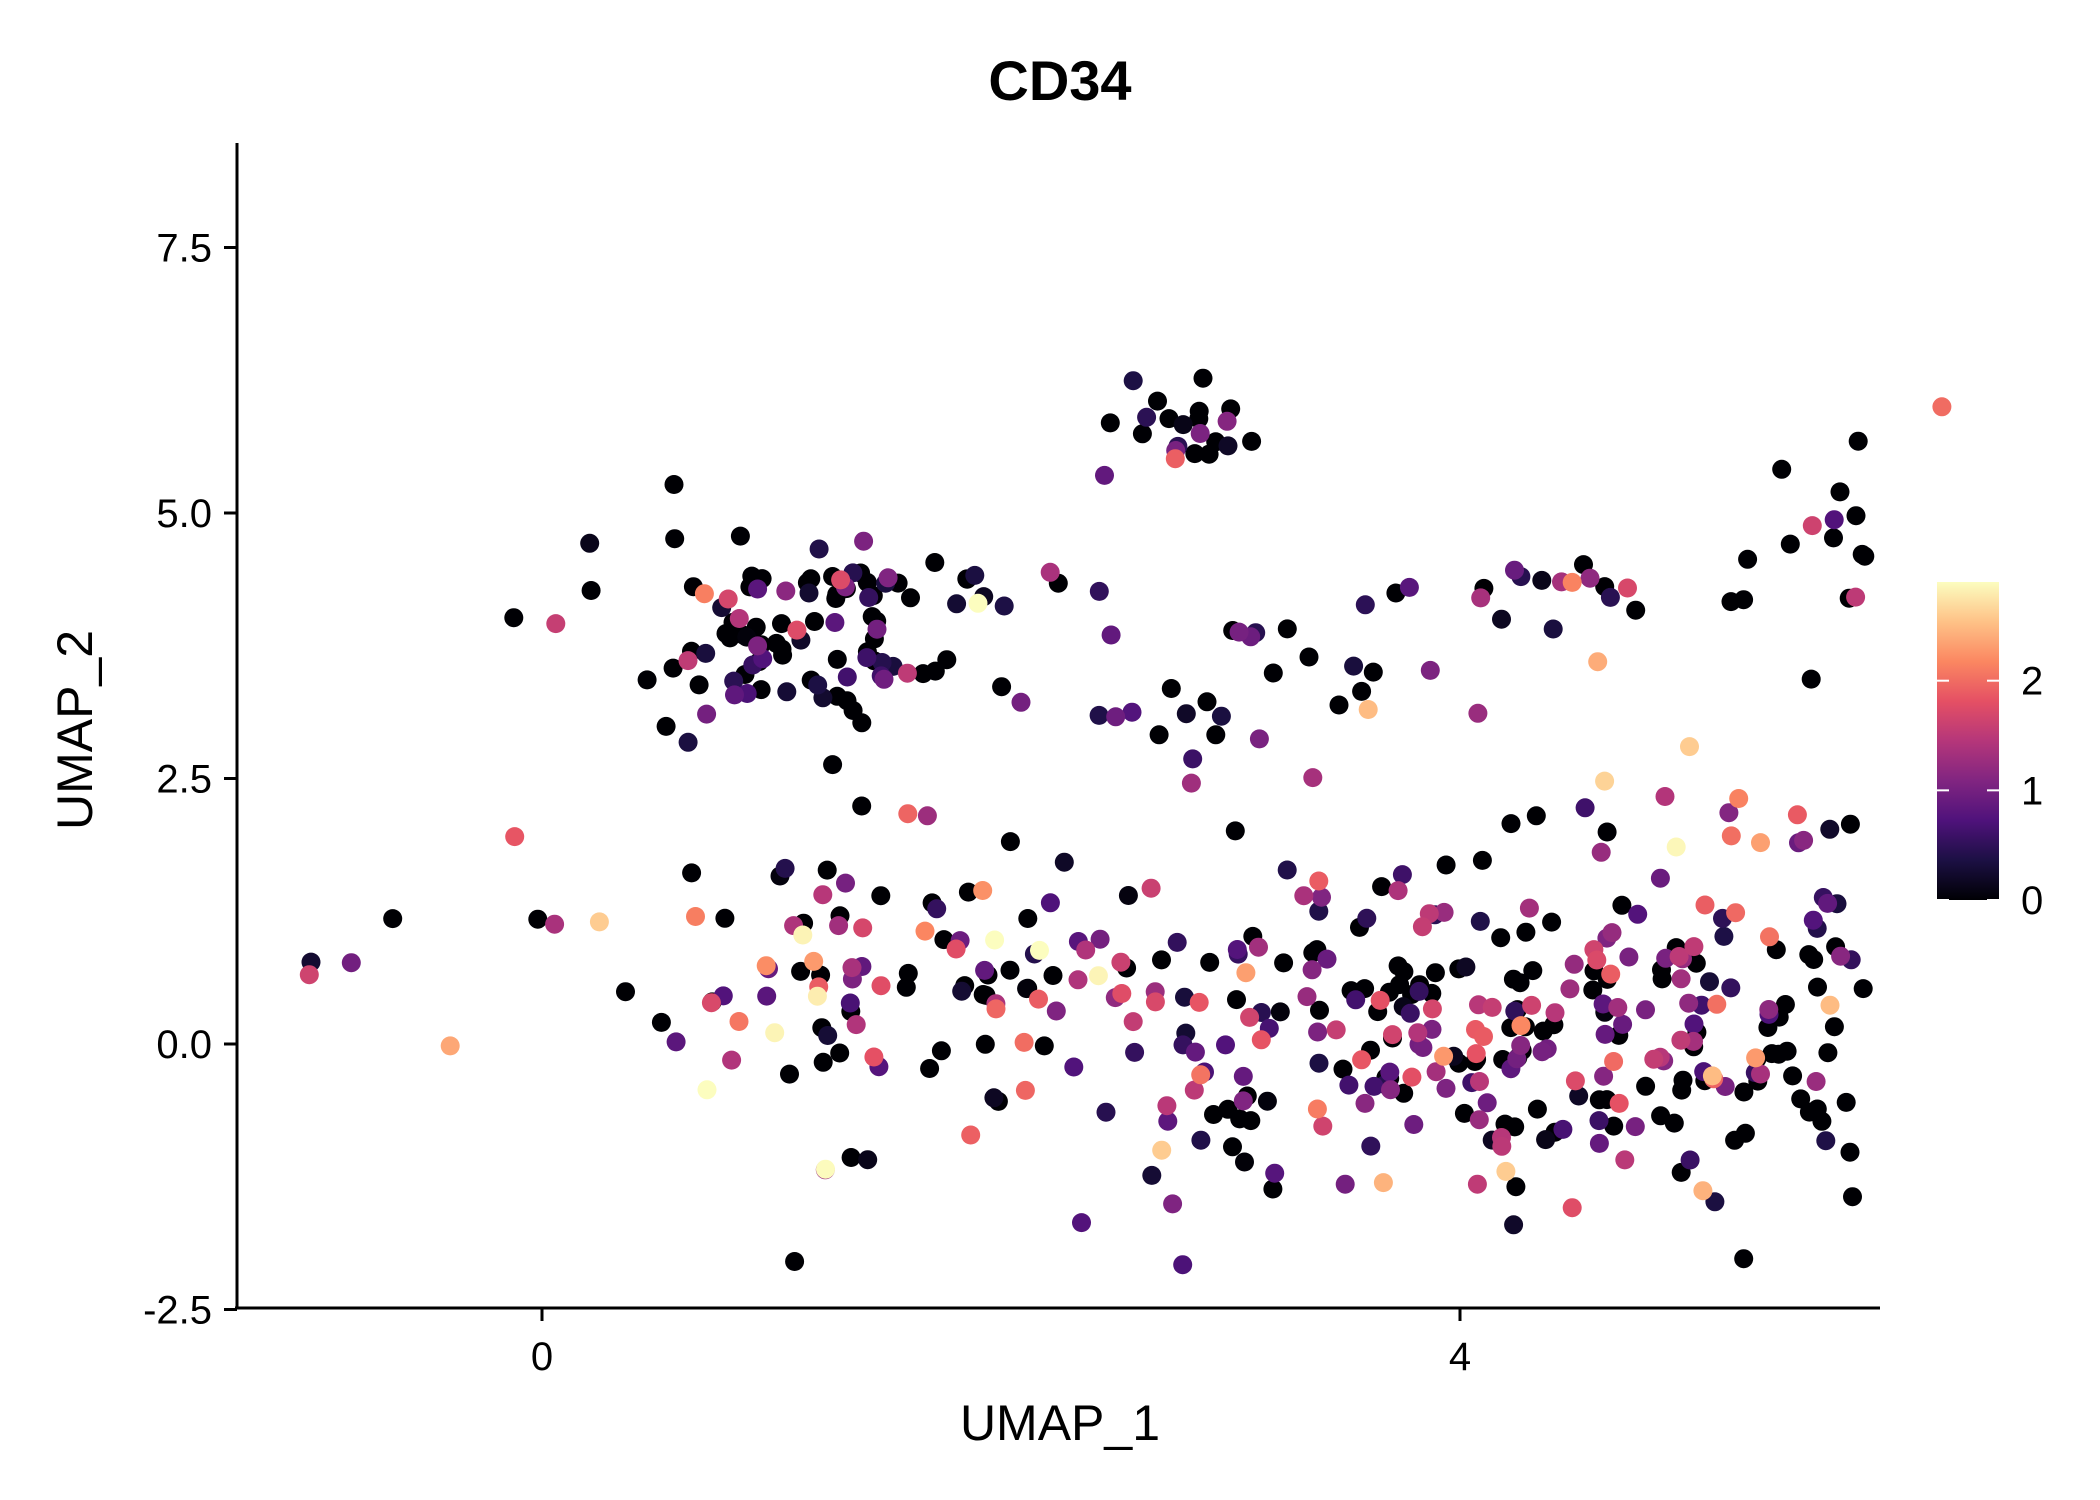 The height and width of the screenshot is (1500, 2100). What do you see at coordinates (1060, 1423) in the screenshot?
I see `x-axis-label: UMAP_1` at bounding box center [1060, 1423].